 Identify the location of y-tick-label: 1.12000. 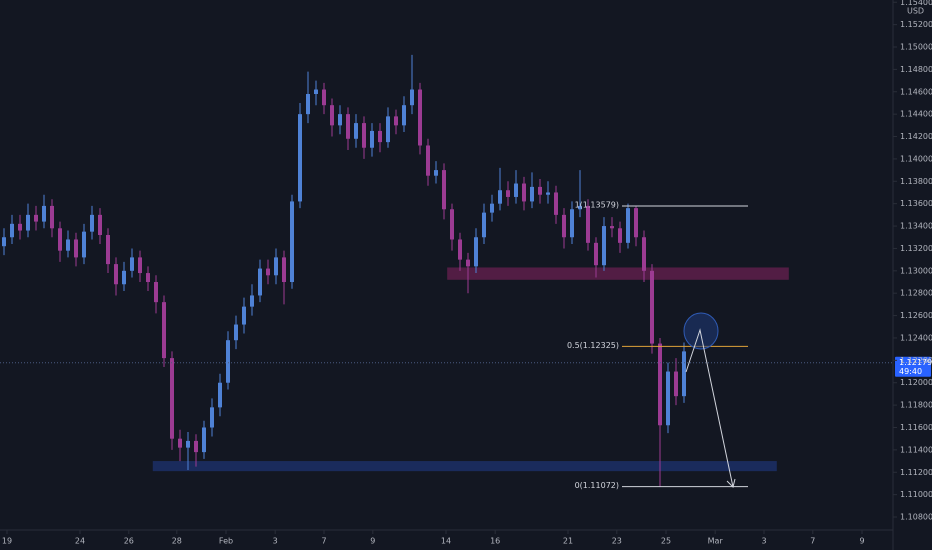
(916, 382).